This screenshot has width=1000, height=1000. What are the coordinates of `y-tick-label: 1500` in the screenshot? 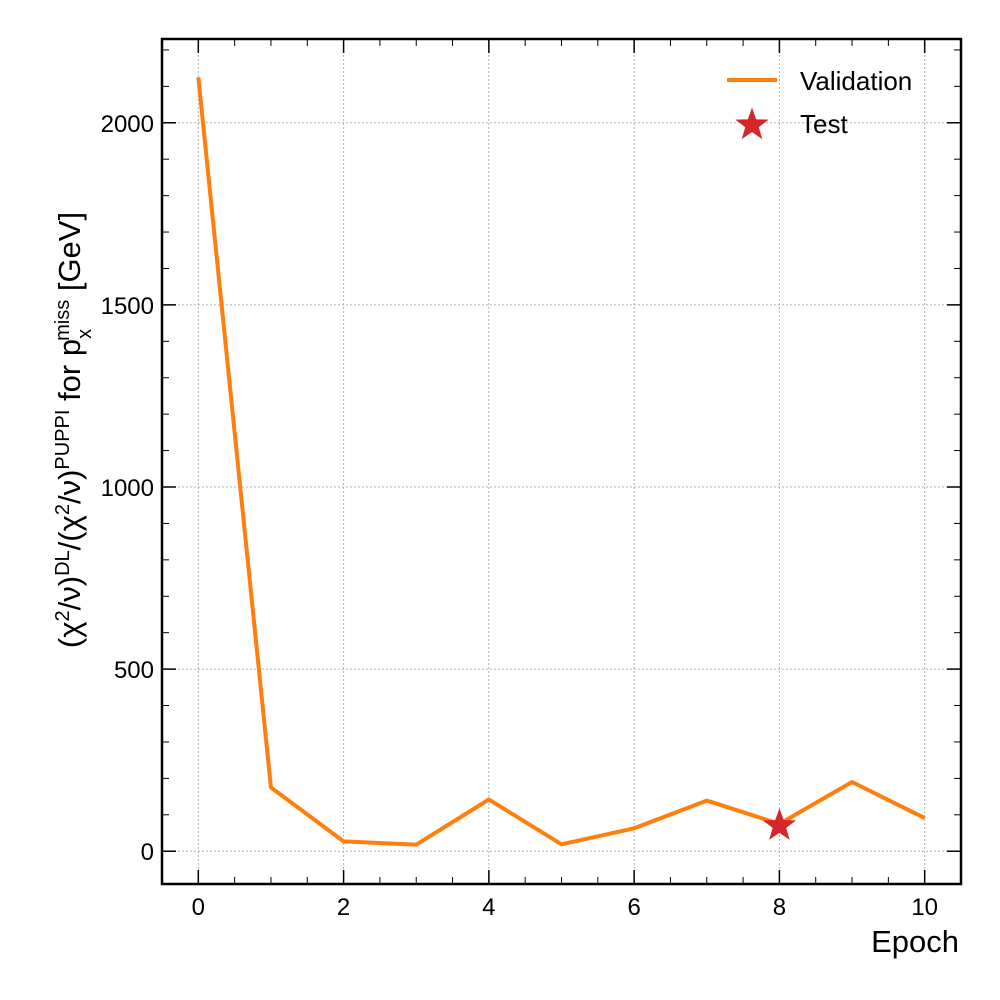 It's located at (127, 306).